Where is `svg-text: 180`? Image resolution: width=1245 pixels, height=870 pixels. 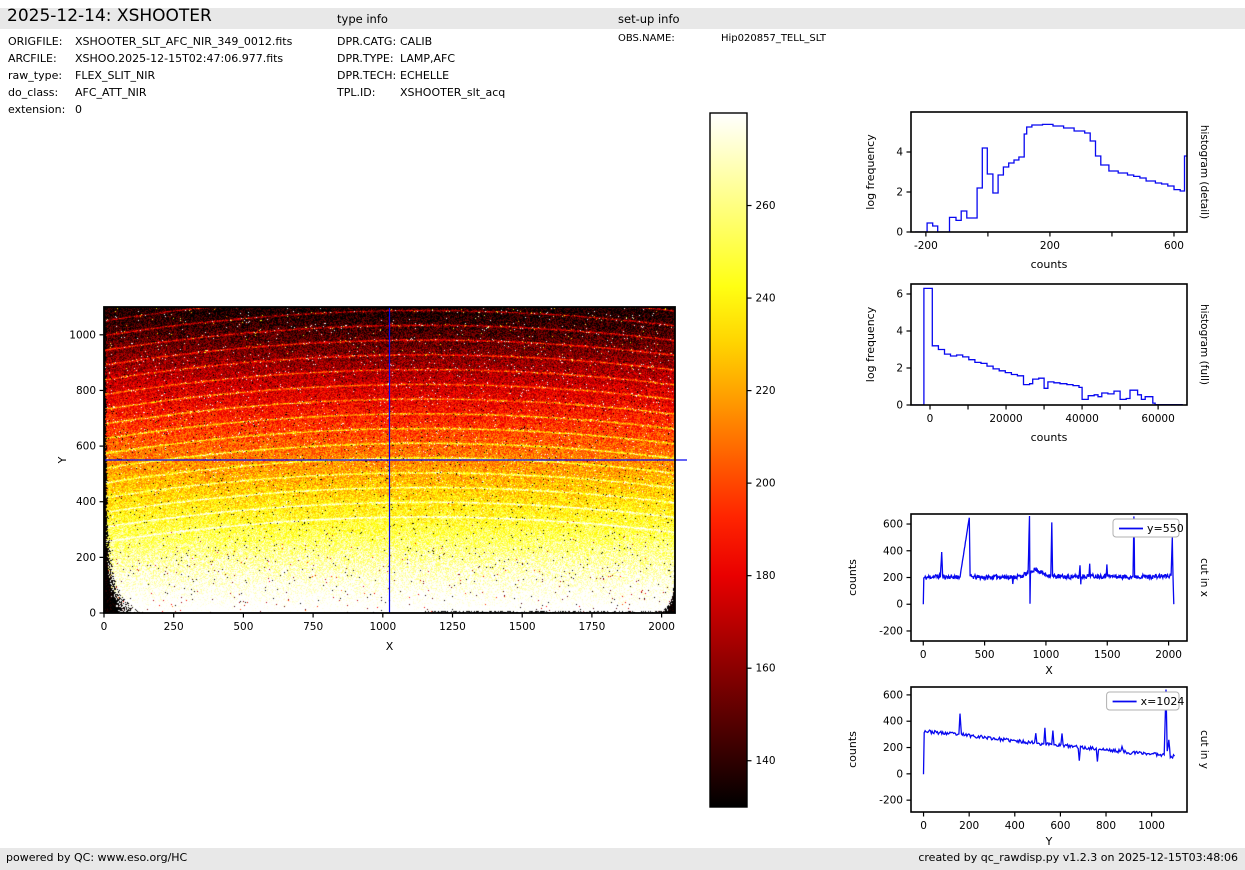 svg-text: 180 is located at coordinates (766, 576).